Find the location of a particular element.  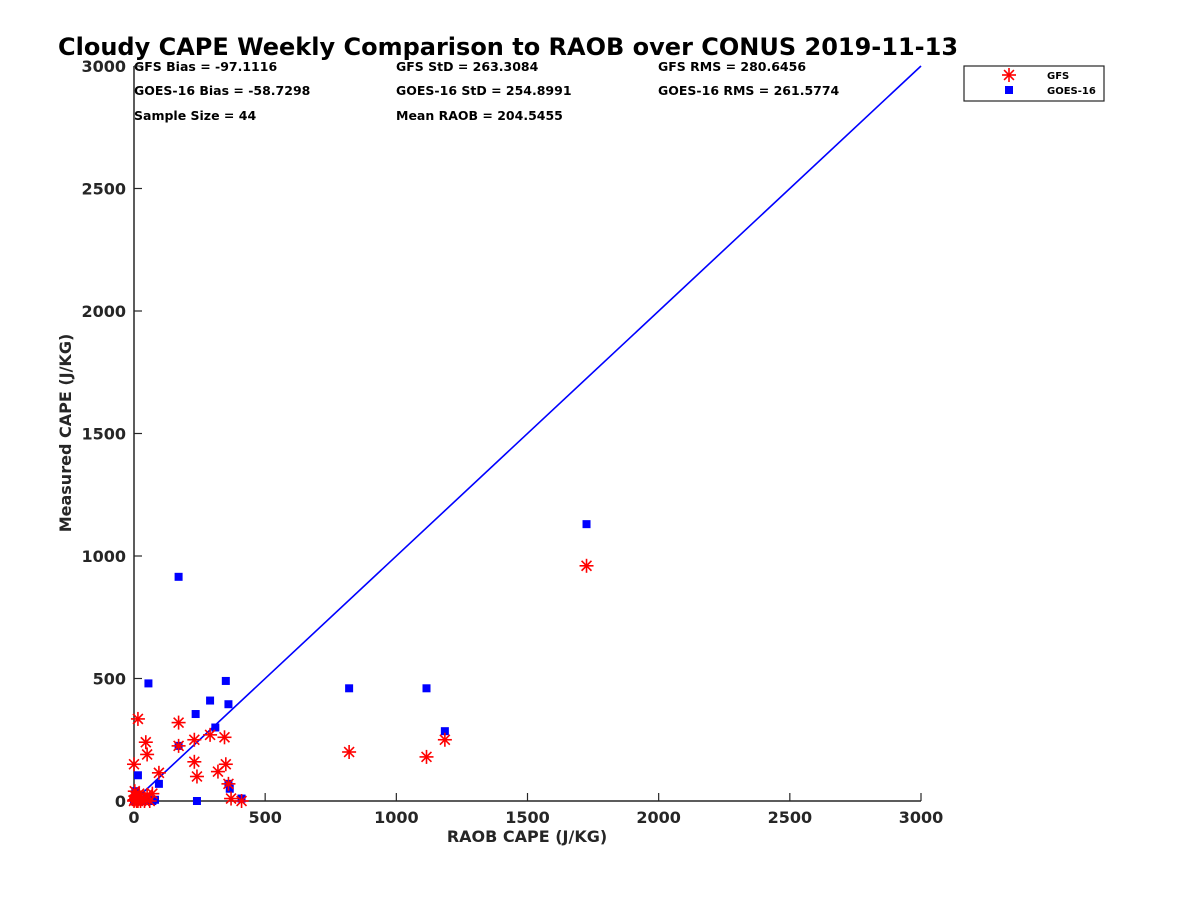

legend-gfs-label: GFS is located at coordinates (1058, 76).